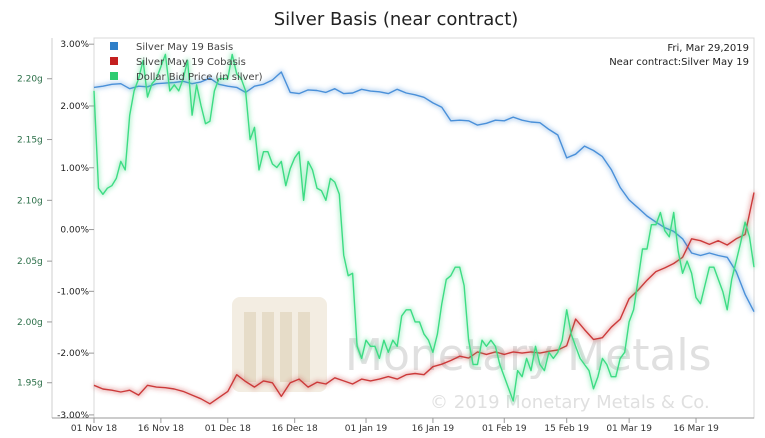  I want to click on x-tick-label: 16 Nov 18, so click(161, 429).